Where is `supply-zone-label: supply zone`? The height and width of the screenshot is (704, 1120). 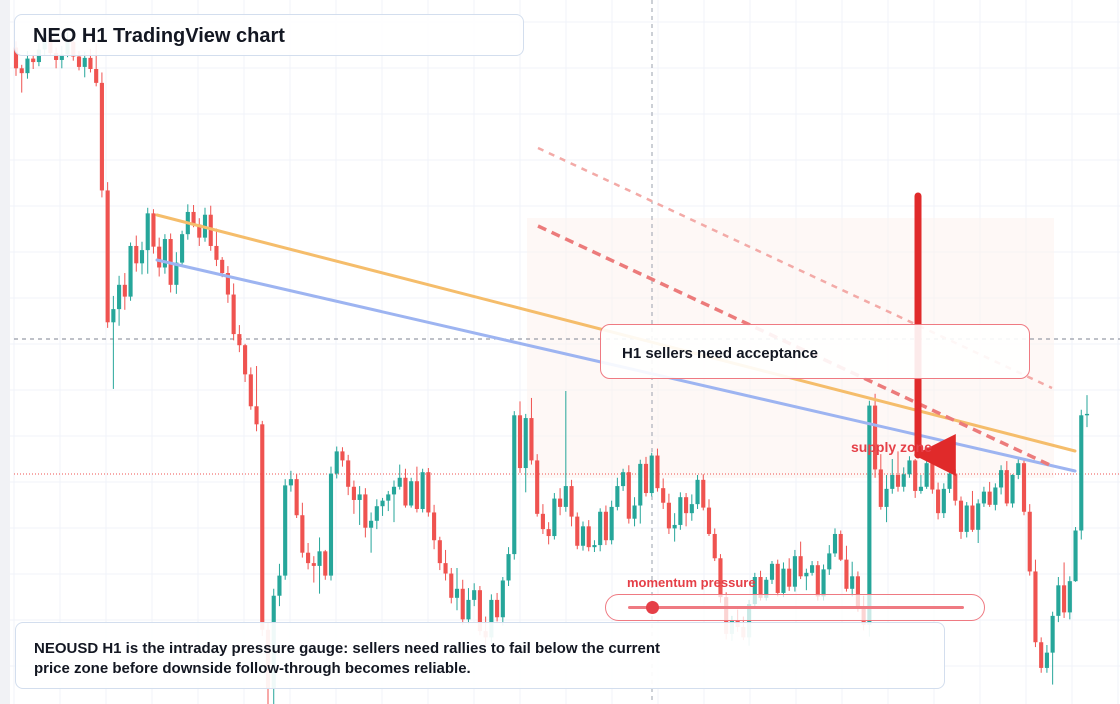 supply-zone-label: supply zone is located at coordinates (891, 447).